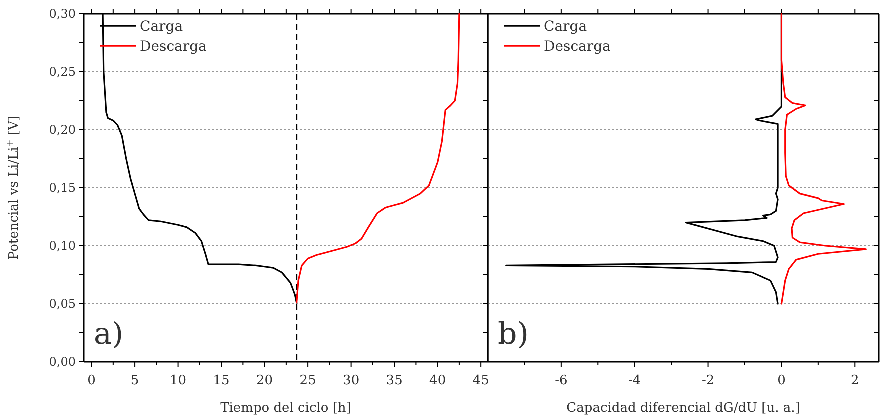  Describe the element at coordinates (109, 334) in the screenshot. I see `annotation: a)` at that location.